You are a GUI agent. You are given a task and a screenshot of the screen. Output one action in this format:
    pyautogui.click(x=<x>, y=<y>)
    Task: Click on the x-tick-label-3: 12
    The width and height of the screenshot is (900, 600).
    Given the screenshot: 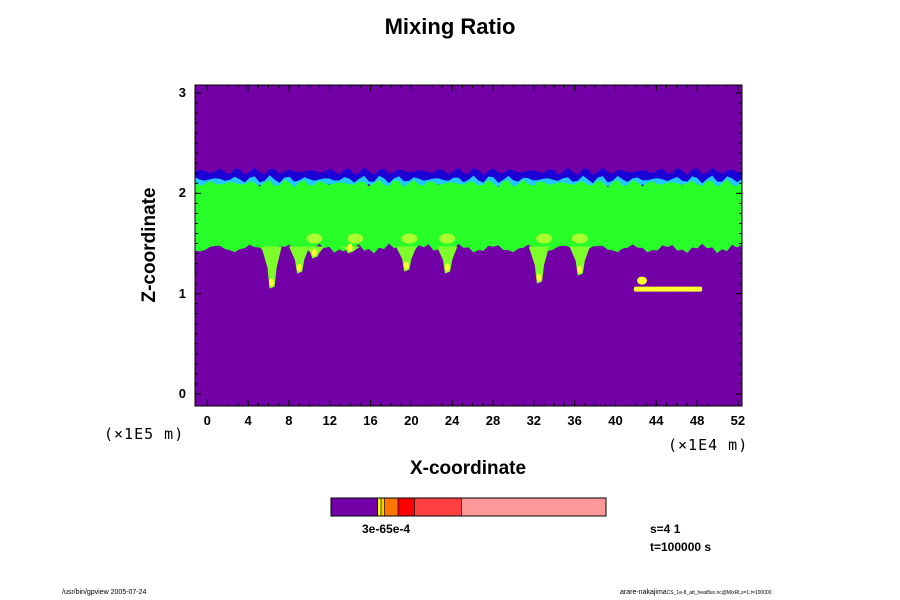 What is the action you would take?
    pyautogui.click(x=329, y=420)
    